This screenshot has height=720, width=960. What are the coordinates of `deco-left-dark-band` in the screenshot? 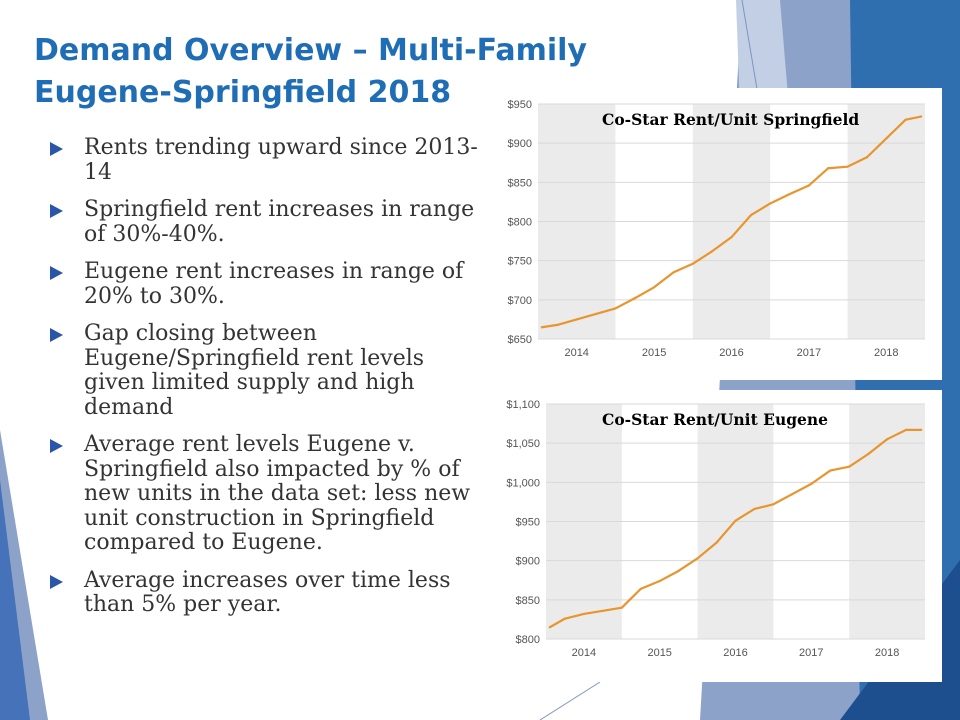 It's located at (15, 600).